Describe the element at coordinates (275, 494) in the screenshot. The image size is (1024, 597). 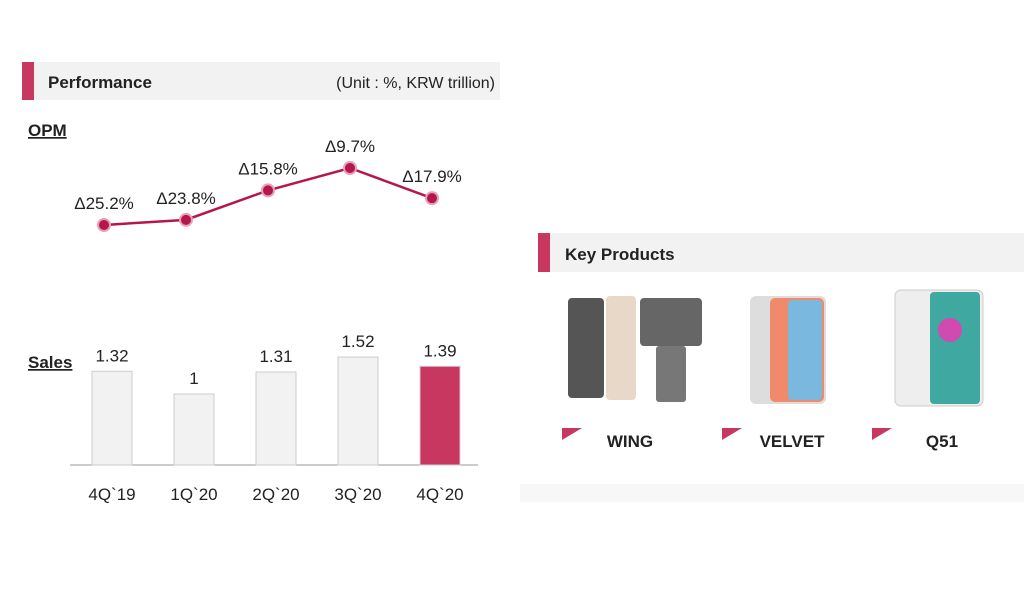
I see `x-tick-label: 2Q`20` at that location.